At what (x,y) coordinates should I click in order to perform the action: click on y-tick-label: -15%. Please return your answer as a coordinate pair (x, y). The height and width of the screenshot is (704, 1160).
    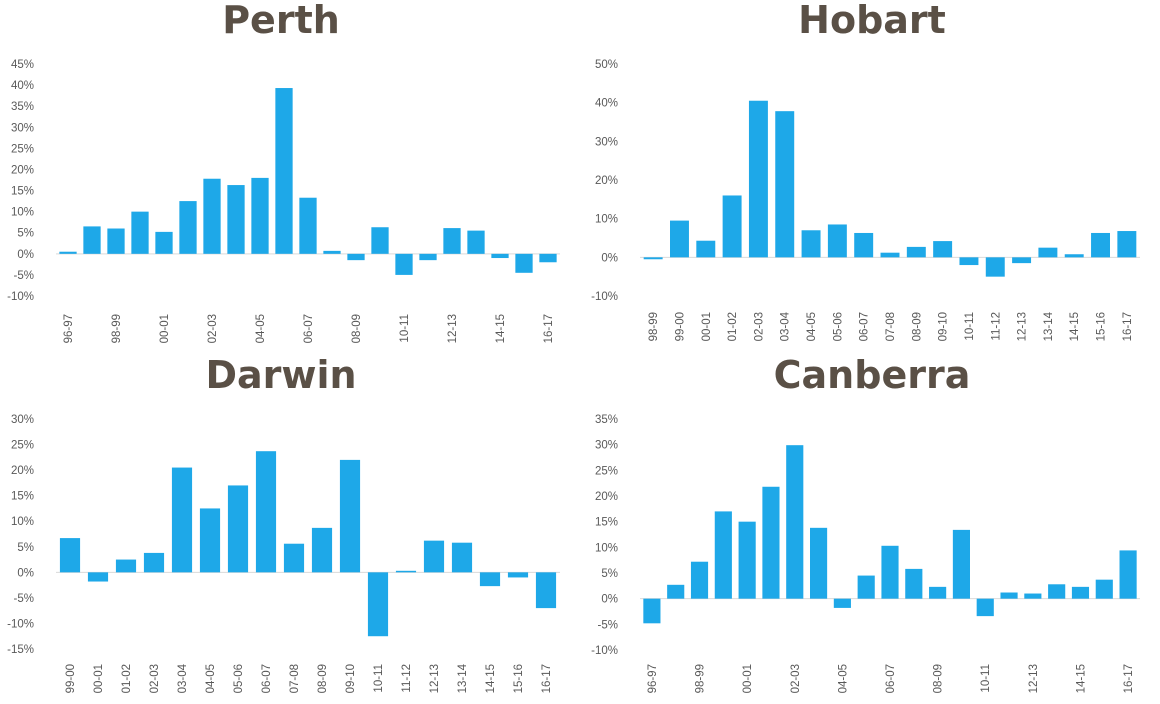
    Looking at the image, I should click on (20, 650).